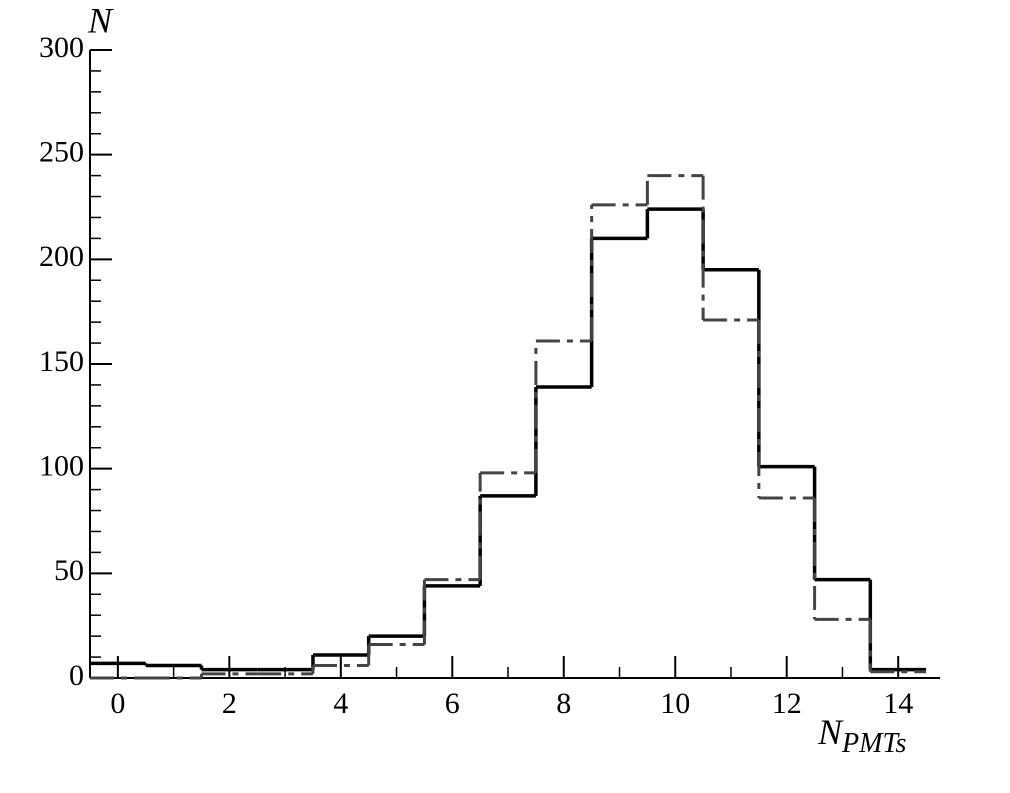  Describe the element at coordinates (61, 466) in the screenshot. I see `y-tick-label: 100` at that location.